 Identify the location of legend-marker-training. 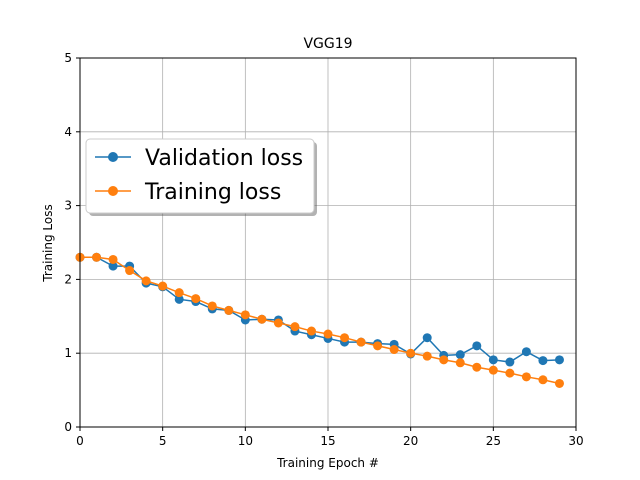
(113, 191).